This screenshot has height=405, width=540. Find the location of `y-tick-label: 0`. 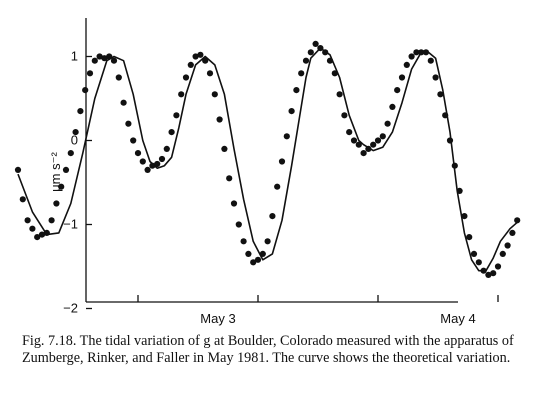

y-tick-label: 0 is located at coordinates (74, 140).